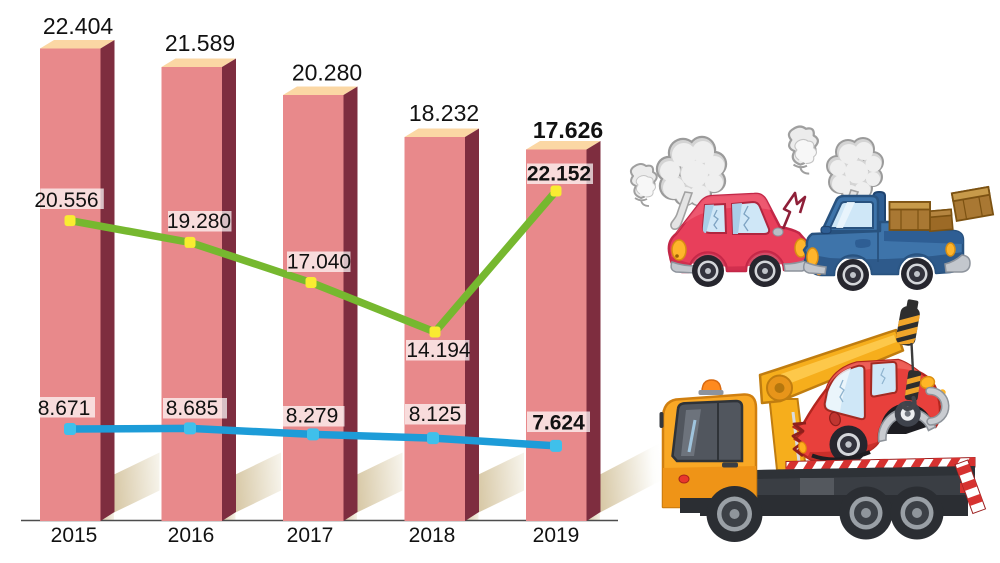 Image resolution: width=1000 pixels, height=563 pixels. I want to click on svg-text: 19.280, so click(199, 221).